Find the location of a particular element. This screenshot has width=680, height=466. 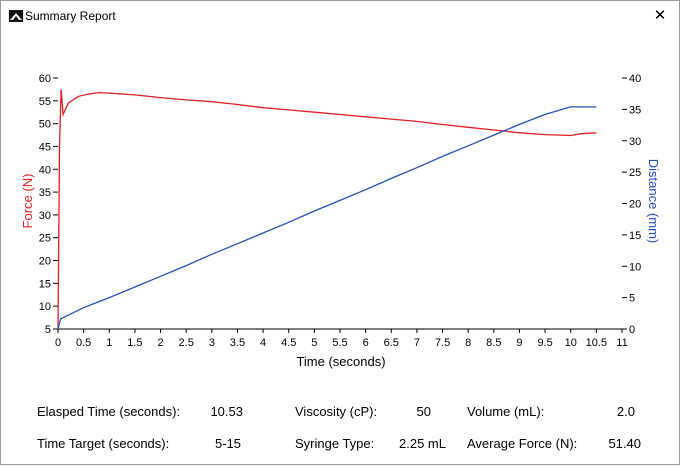

title-bar: Summary Report ✕ is located at coordinates (340, 16).